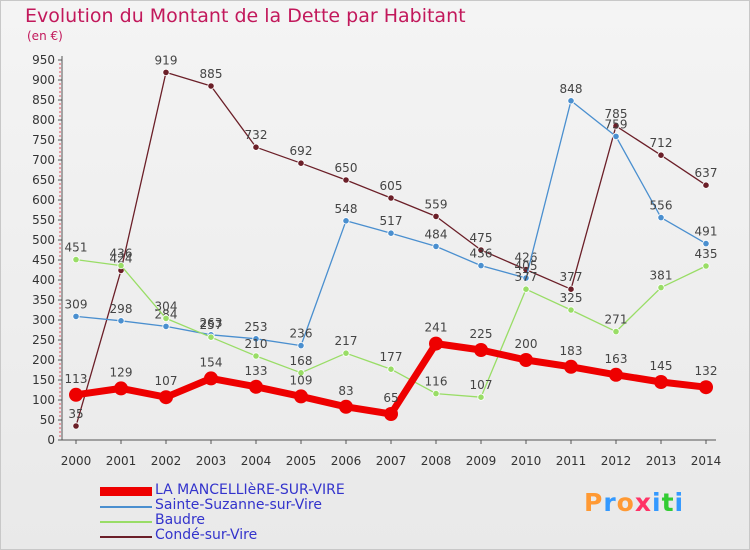 The image size is (750, 550). Describe the element at coordinates (43, 360) in the screenshot. I see `y-tick-label: 200` at that location.